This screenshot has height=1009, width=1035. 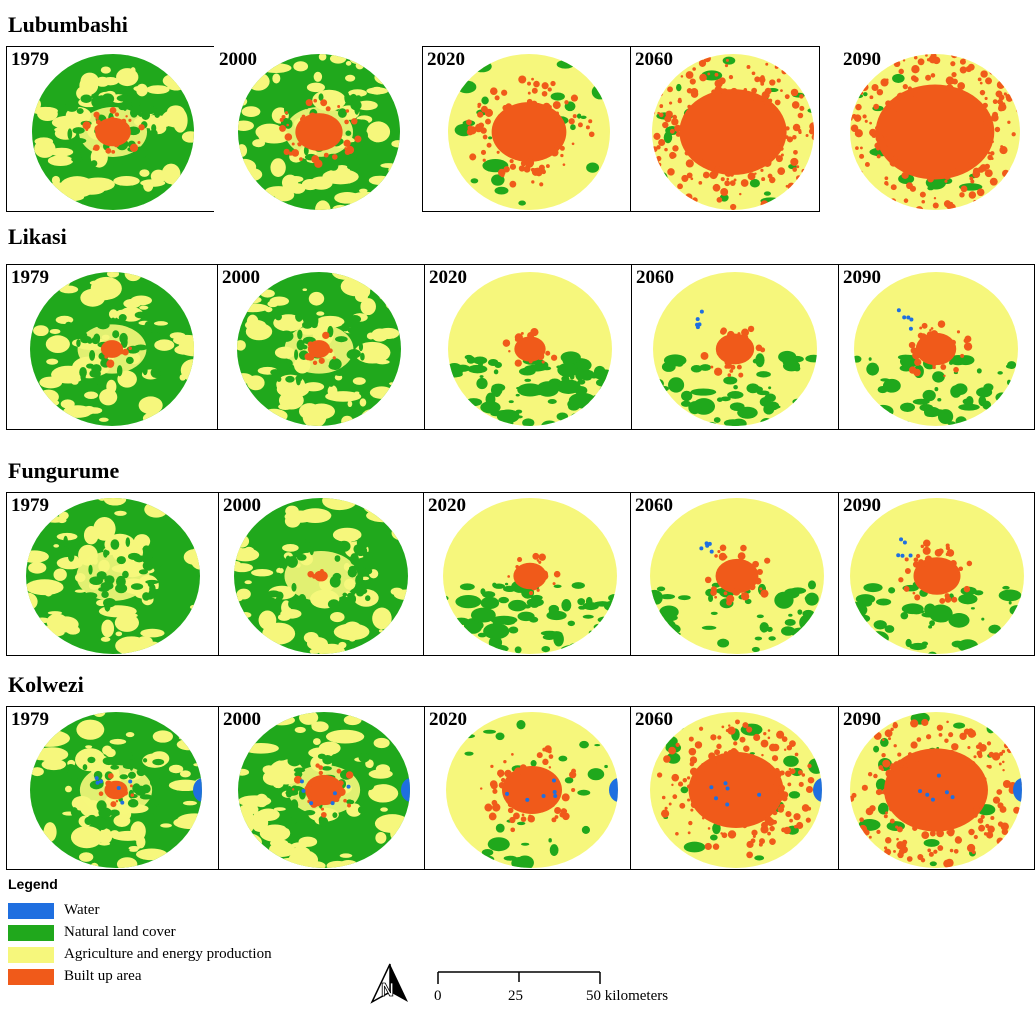 I want to click on year-label: 2000, so click(x=242, y=505).